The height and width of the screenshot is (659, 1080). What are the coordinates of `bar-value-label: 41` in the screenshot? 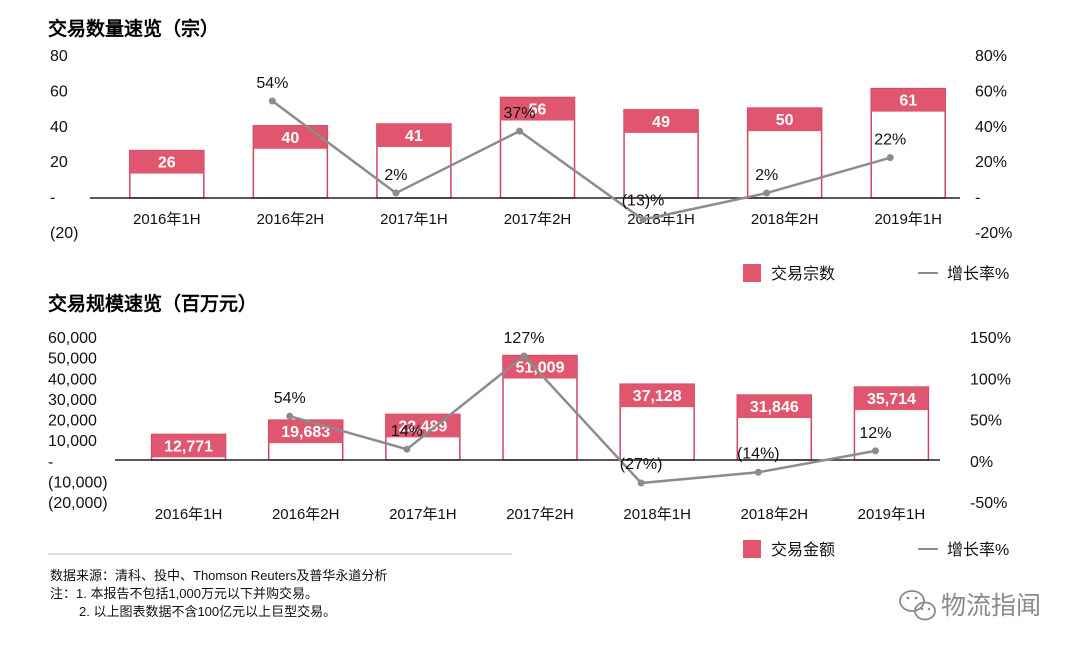 It's located at (414, 136).